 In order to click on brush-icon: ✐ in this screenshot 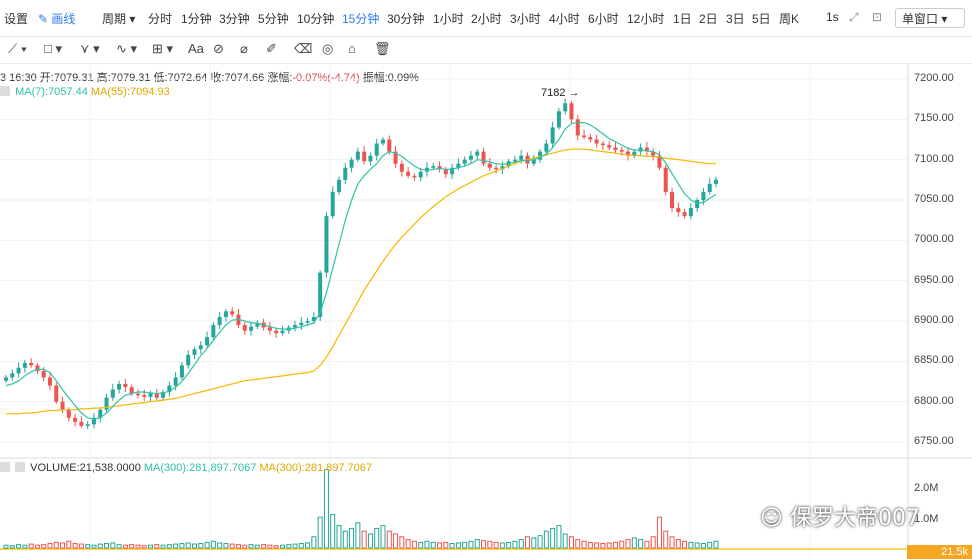, I will do `click(271, 48)`.